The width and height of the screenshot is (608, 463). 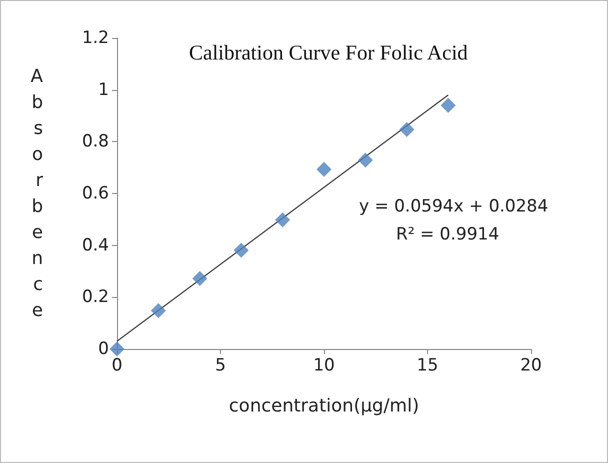 What do you see at coordinates (36, 193) in the screenshot?
I see `text: Absorbence` at bounding box center [36, 193].